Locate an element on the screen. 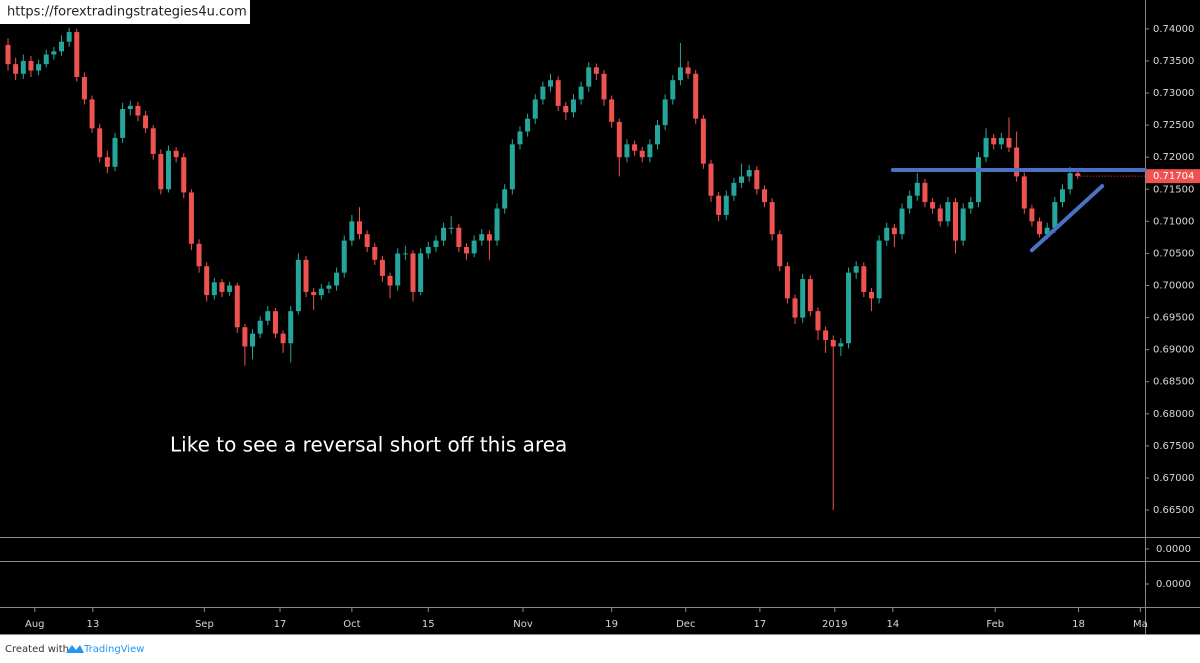  x-tick-label: 15 is located at coordinates (428, 624).